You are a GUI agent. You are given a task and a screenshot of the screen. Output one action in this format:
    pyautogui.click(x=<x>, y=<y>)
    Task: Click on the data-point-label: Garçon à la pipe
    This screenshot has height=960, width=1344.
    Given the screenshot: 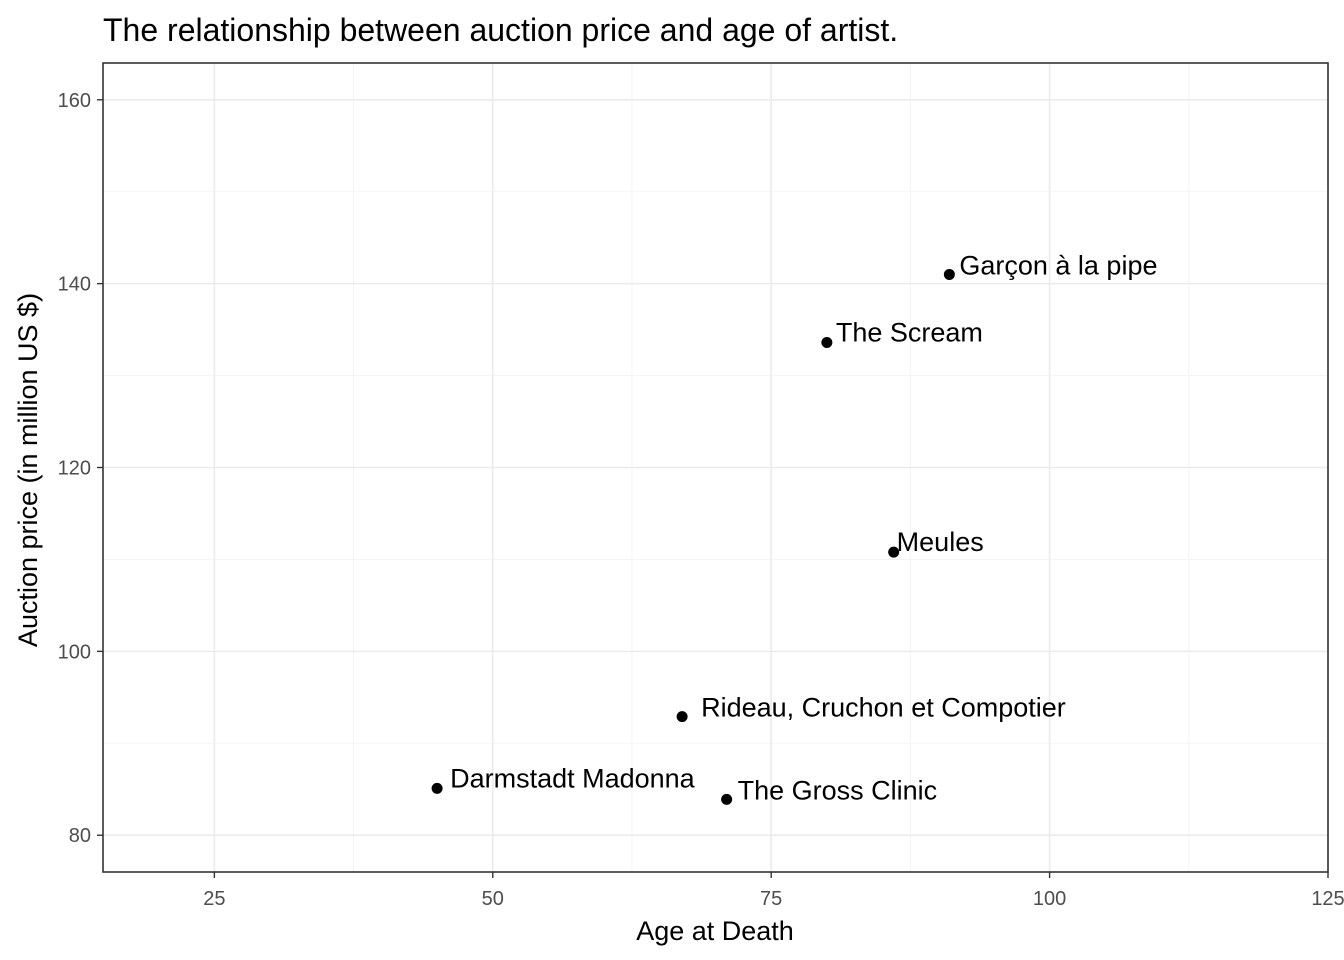 What is the action you would take?
    pyautogui.click(x=1058, y=265)
    